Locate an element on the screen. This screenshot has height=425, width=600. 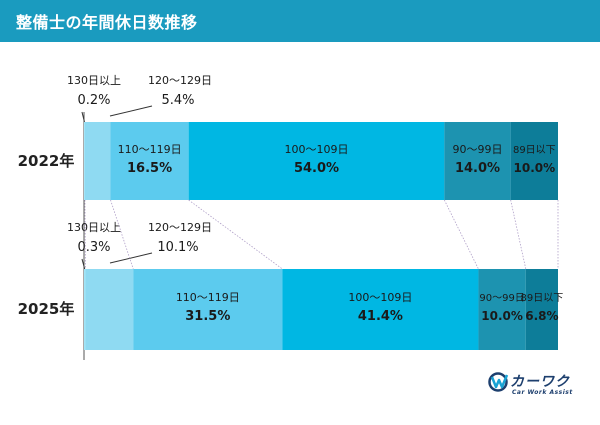
segment-category-label-1-6: 89日以下 is located at coordinates (534, 150).